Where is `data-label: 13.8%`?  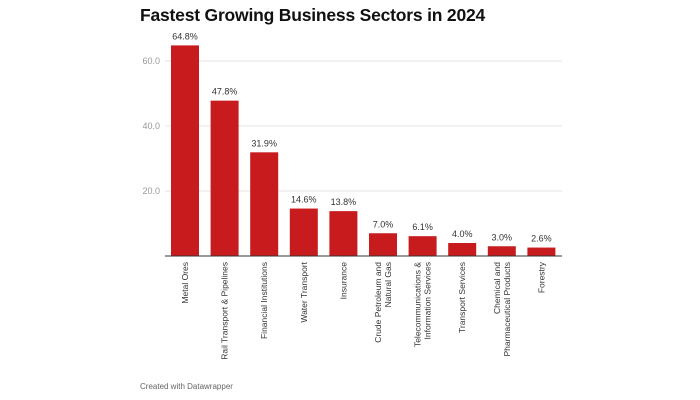
data-label: 13.8% is located at coordinates (344, 202).